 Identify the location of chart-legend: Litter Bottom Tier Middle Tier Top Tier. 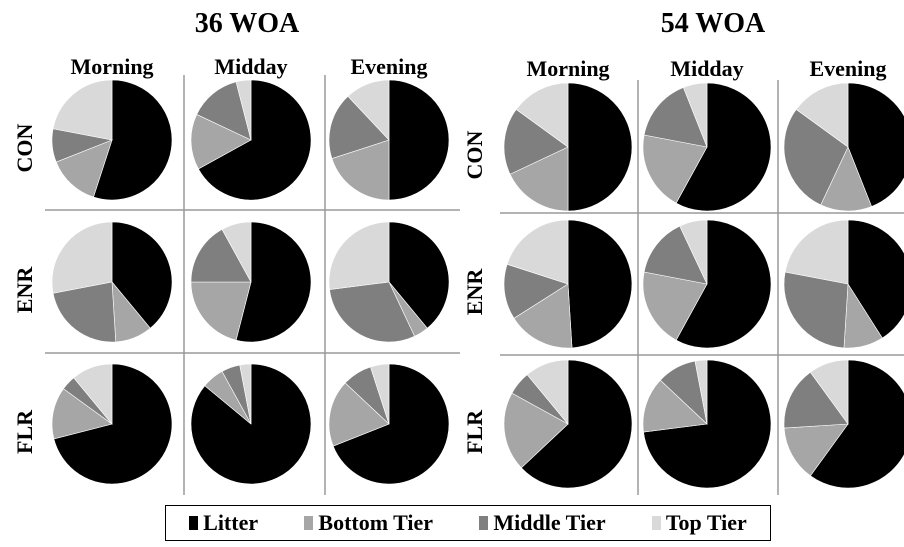
(468, 523).